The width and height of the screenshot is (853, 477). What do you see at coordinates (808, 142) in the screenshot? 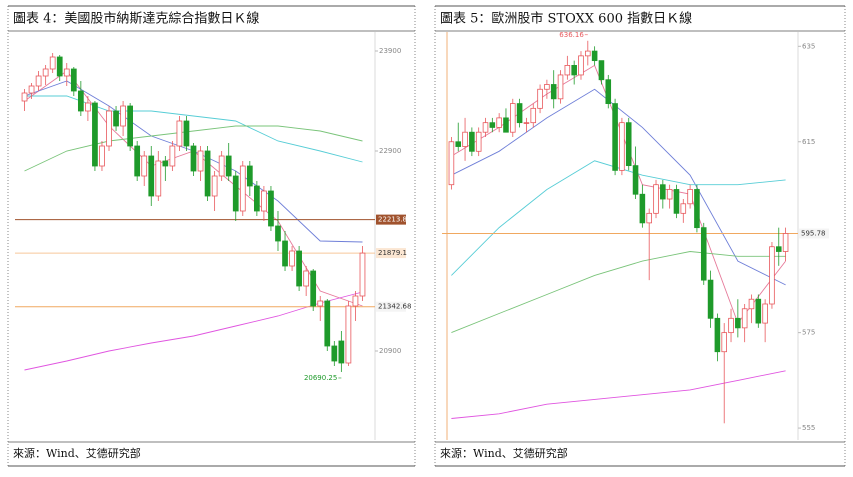
I see `y-tick-label: 615` at bounding box center [808, 142].